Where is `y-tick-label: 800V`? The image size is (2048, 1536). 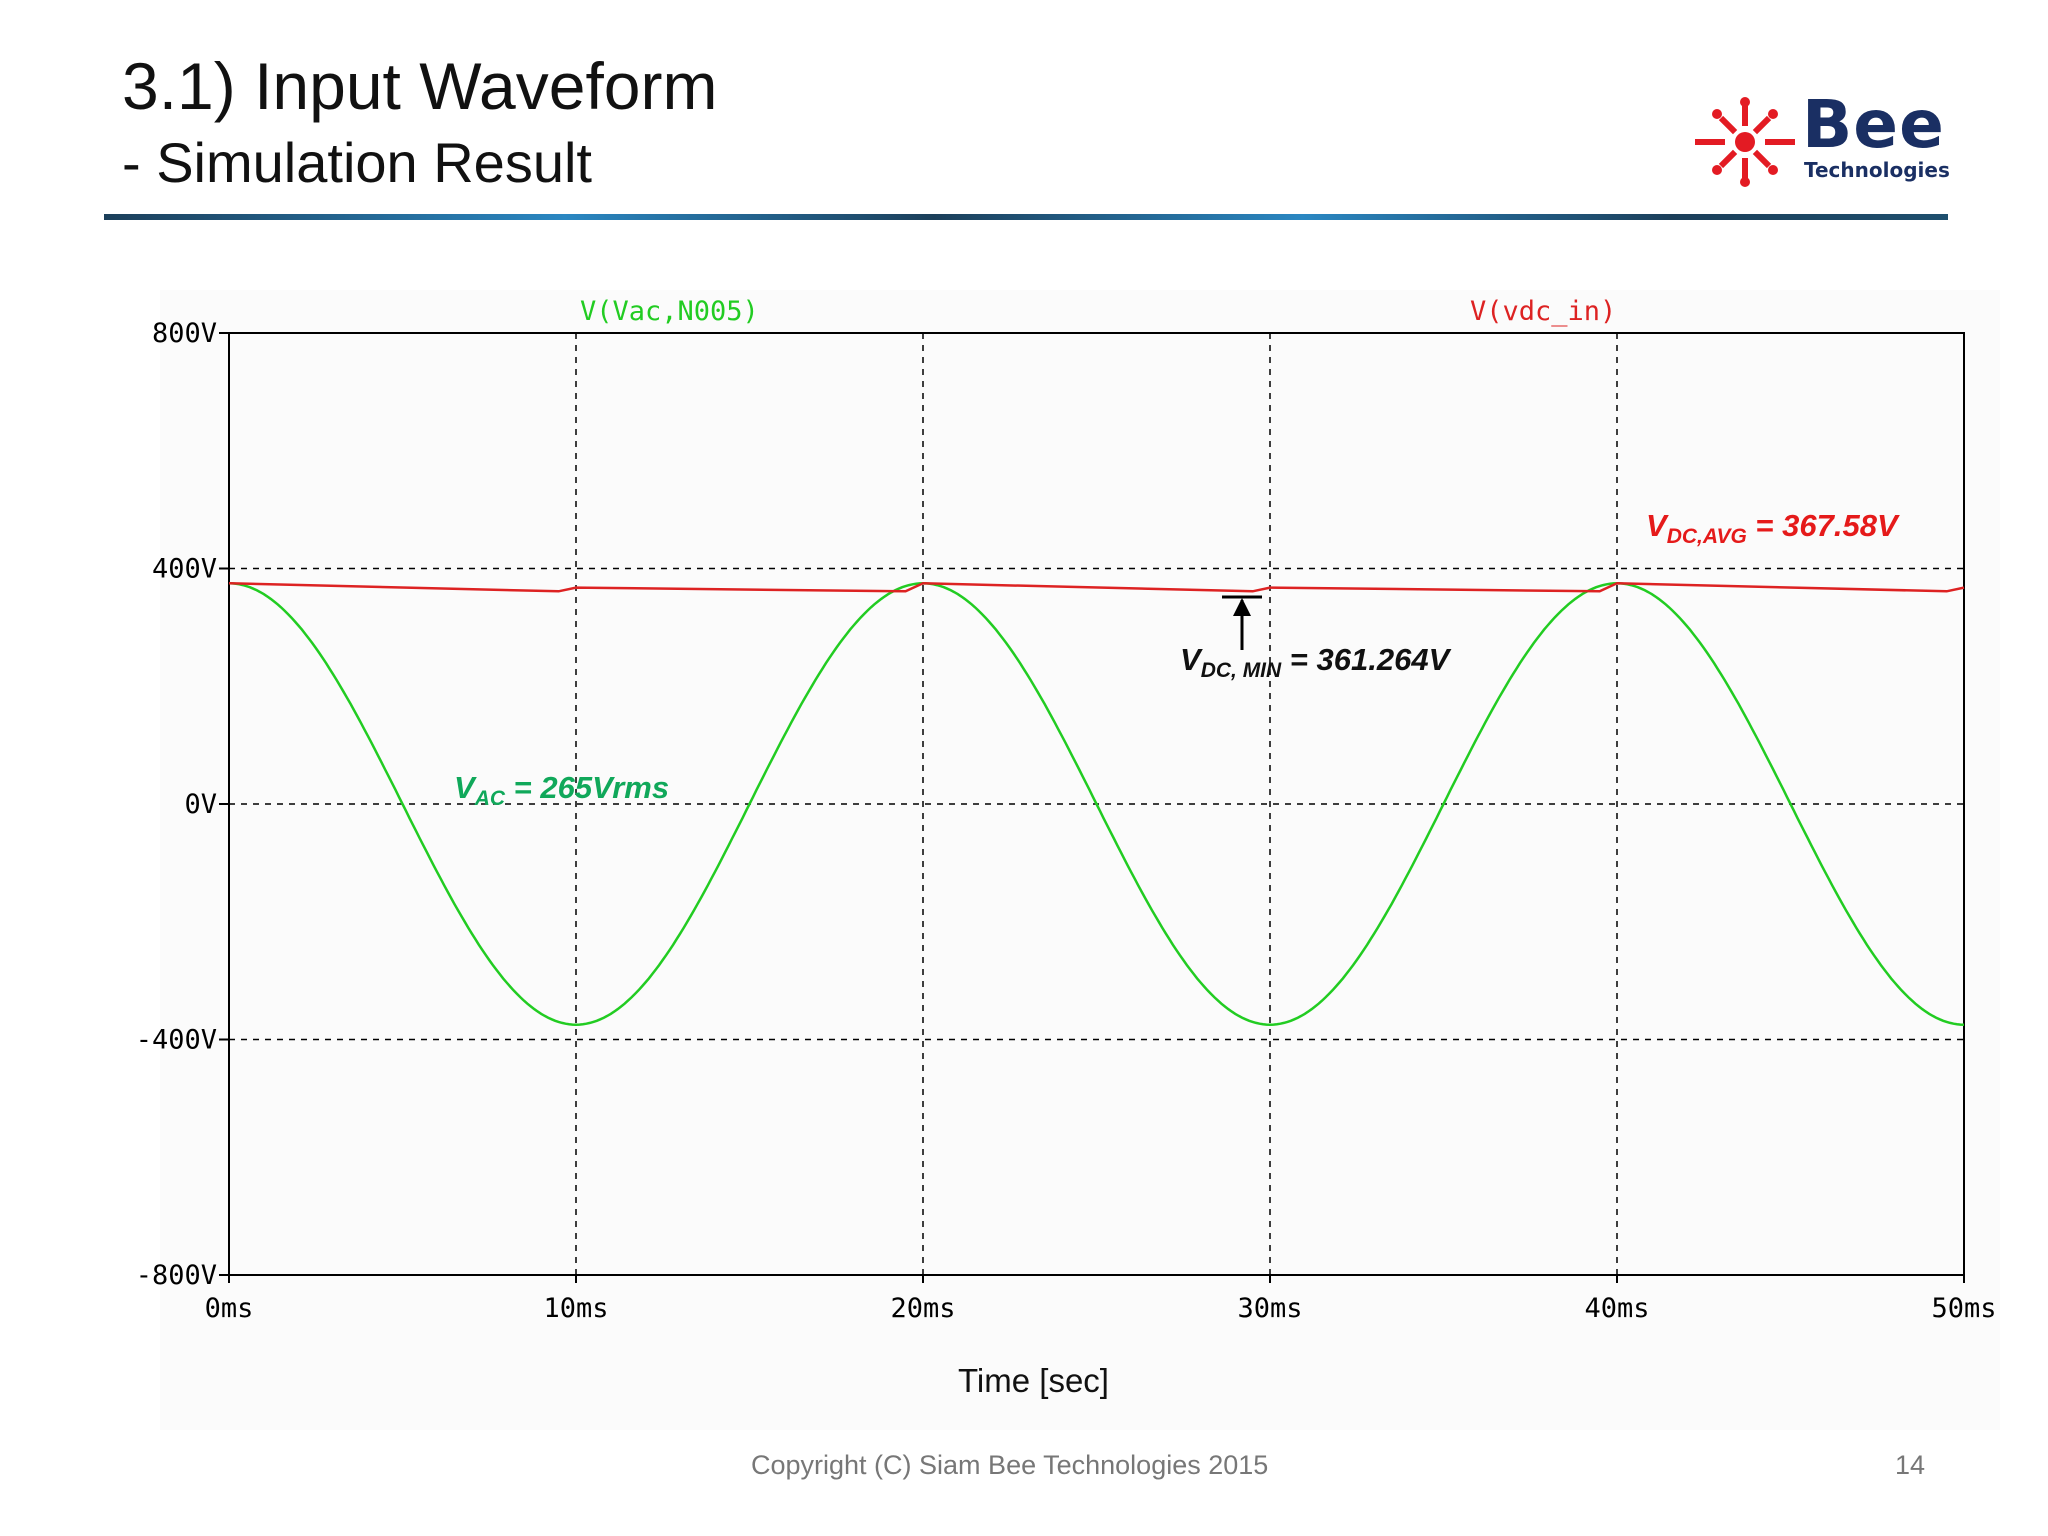
y-tick-label: 800V is located at coordinates (184, 333).